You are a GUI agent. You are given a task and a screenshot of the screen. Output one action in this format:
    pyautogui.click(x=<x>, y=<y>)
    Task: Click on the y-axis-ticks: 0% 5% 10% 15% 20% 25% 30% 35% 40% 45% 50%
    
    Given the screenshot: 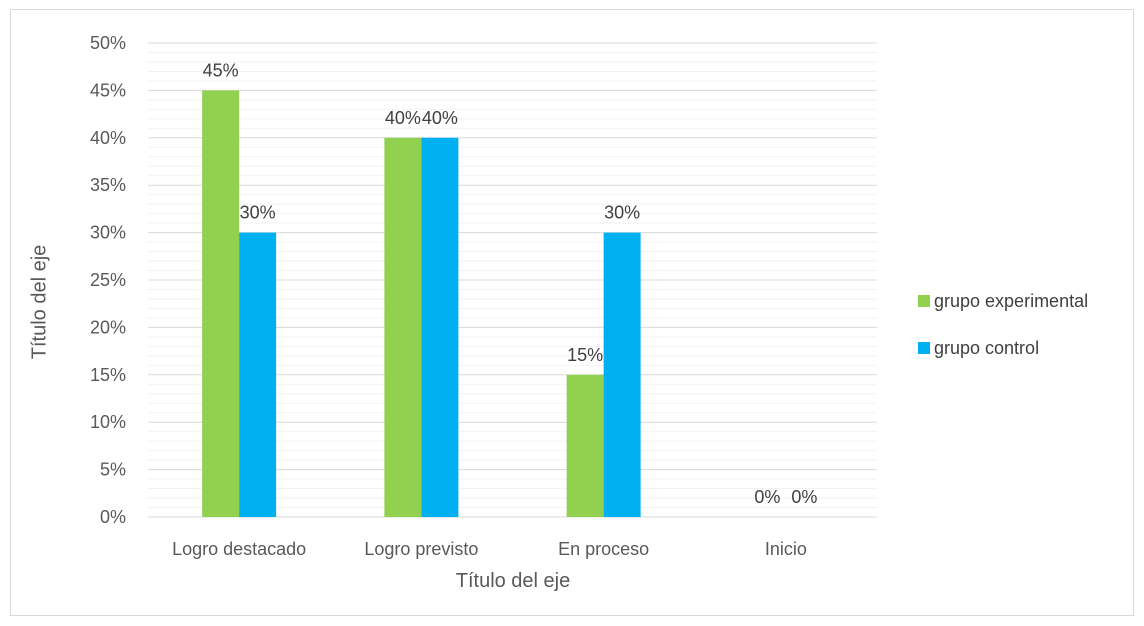 What is the action you would take?
    pyautogui.click(x=108, y=280)
    